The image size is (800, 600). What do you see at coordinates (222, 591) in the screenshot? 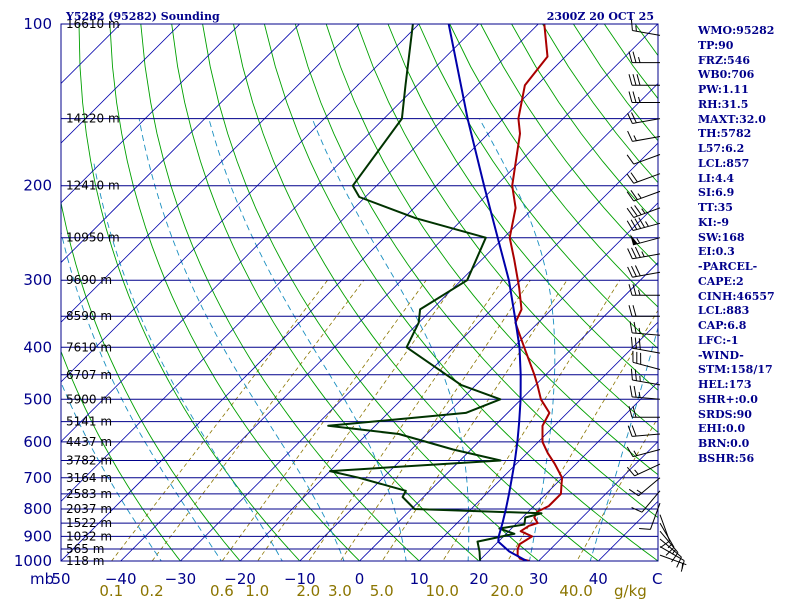
I see `mixing-ratio-tick-label: 0.6` at bounding box center [222, 591].